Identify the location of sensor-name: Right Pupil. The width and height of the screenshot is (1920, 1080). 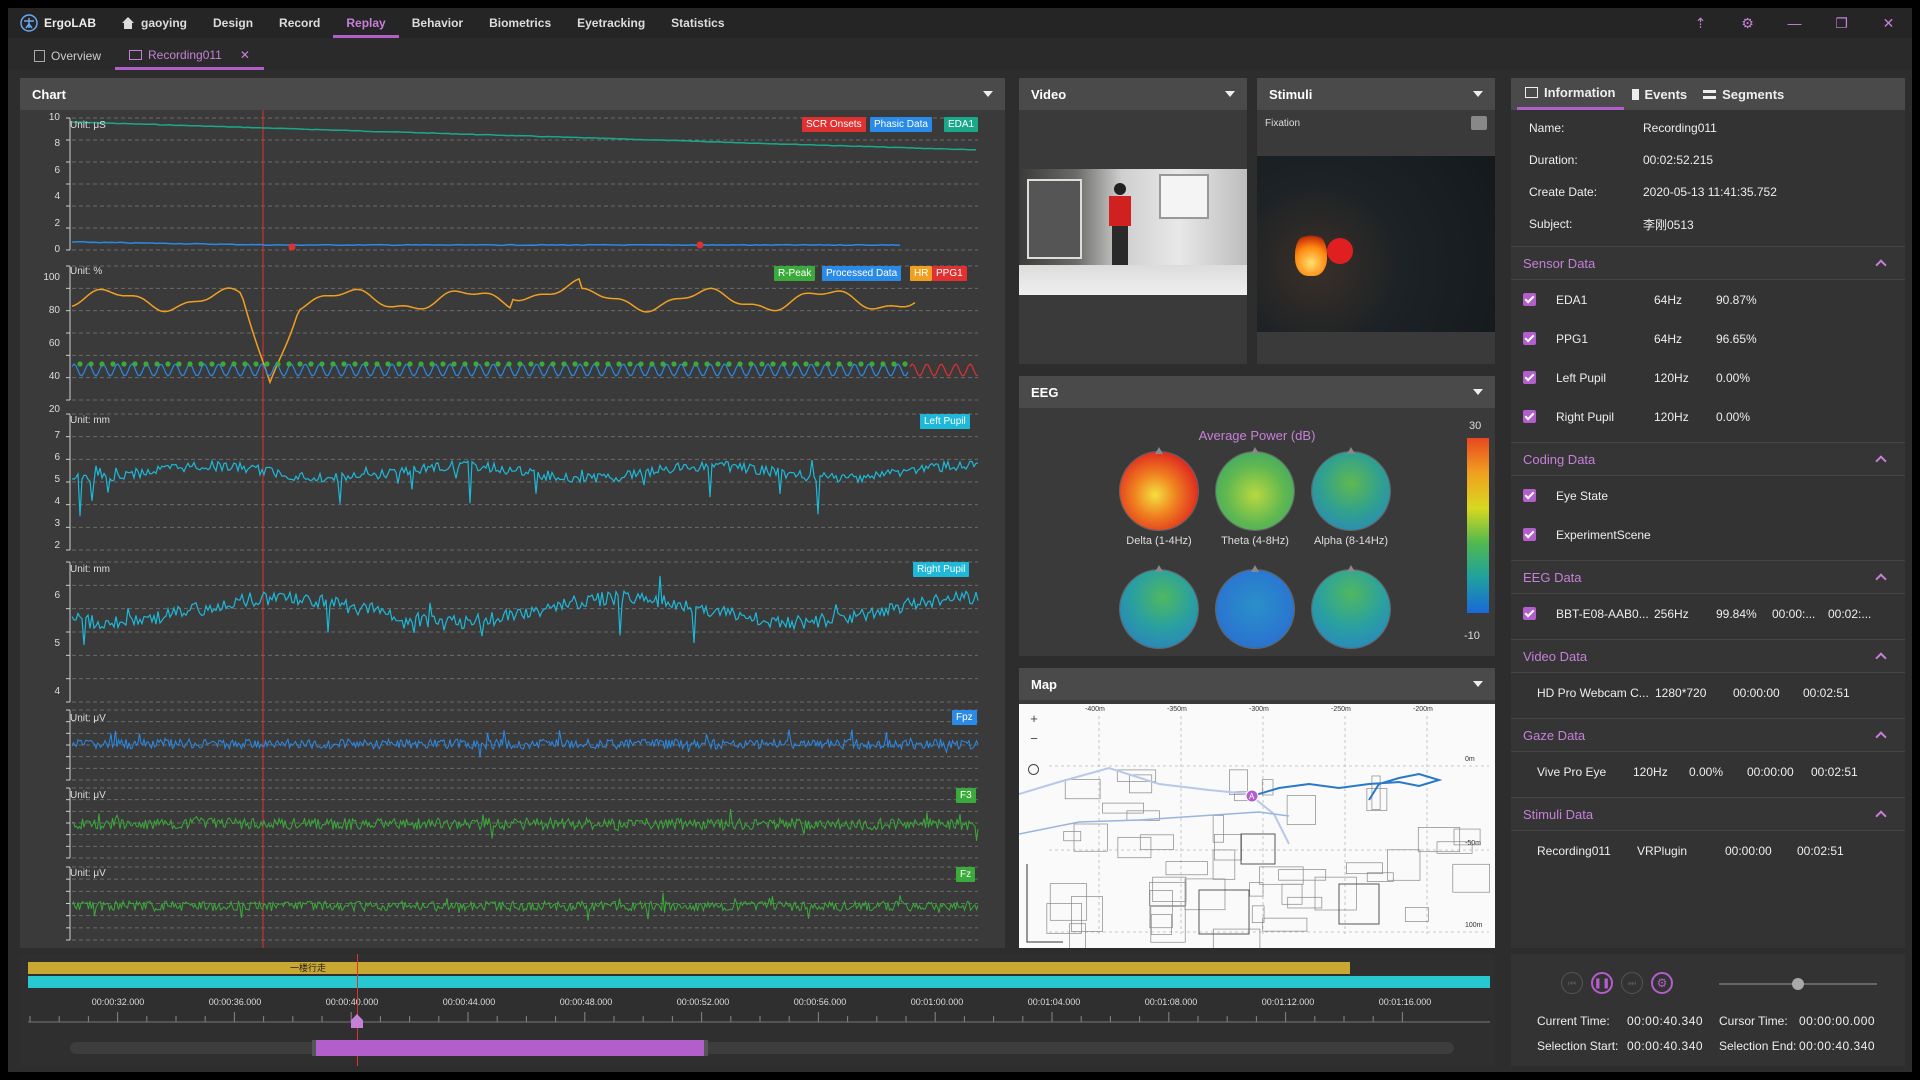
(1585, 416).